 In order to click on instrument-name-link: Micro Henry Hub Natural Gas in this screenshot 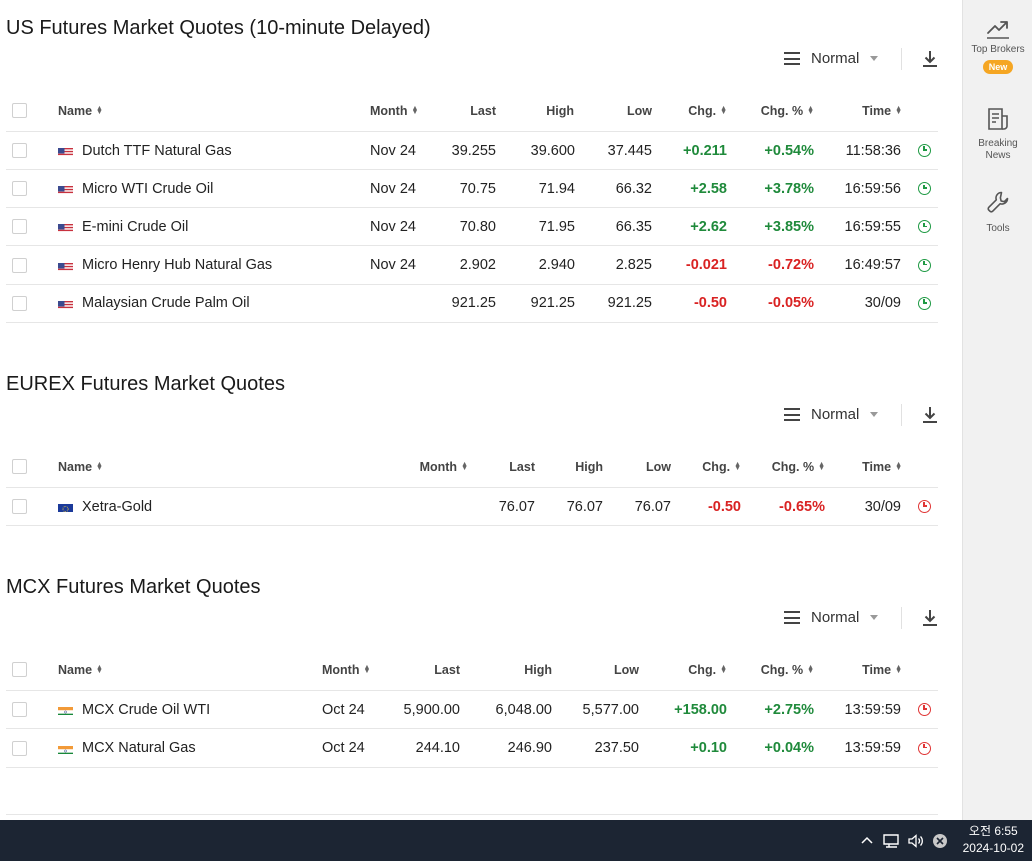, I will do `click(177, 265)`.